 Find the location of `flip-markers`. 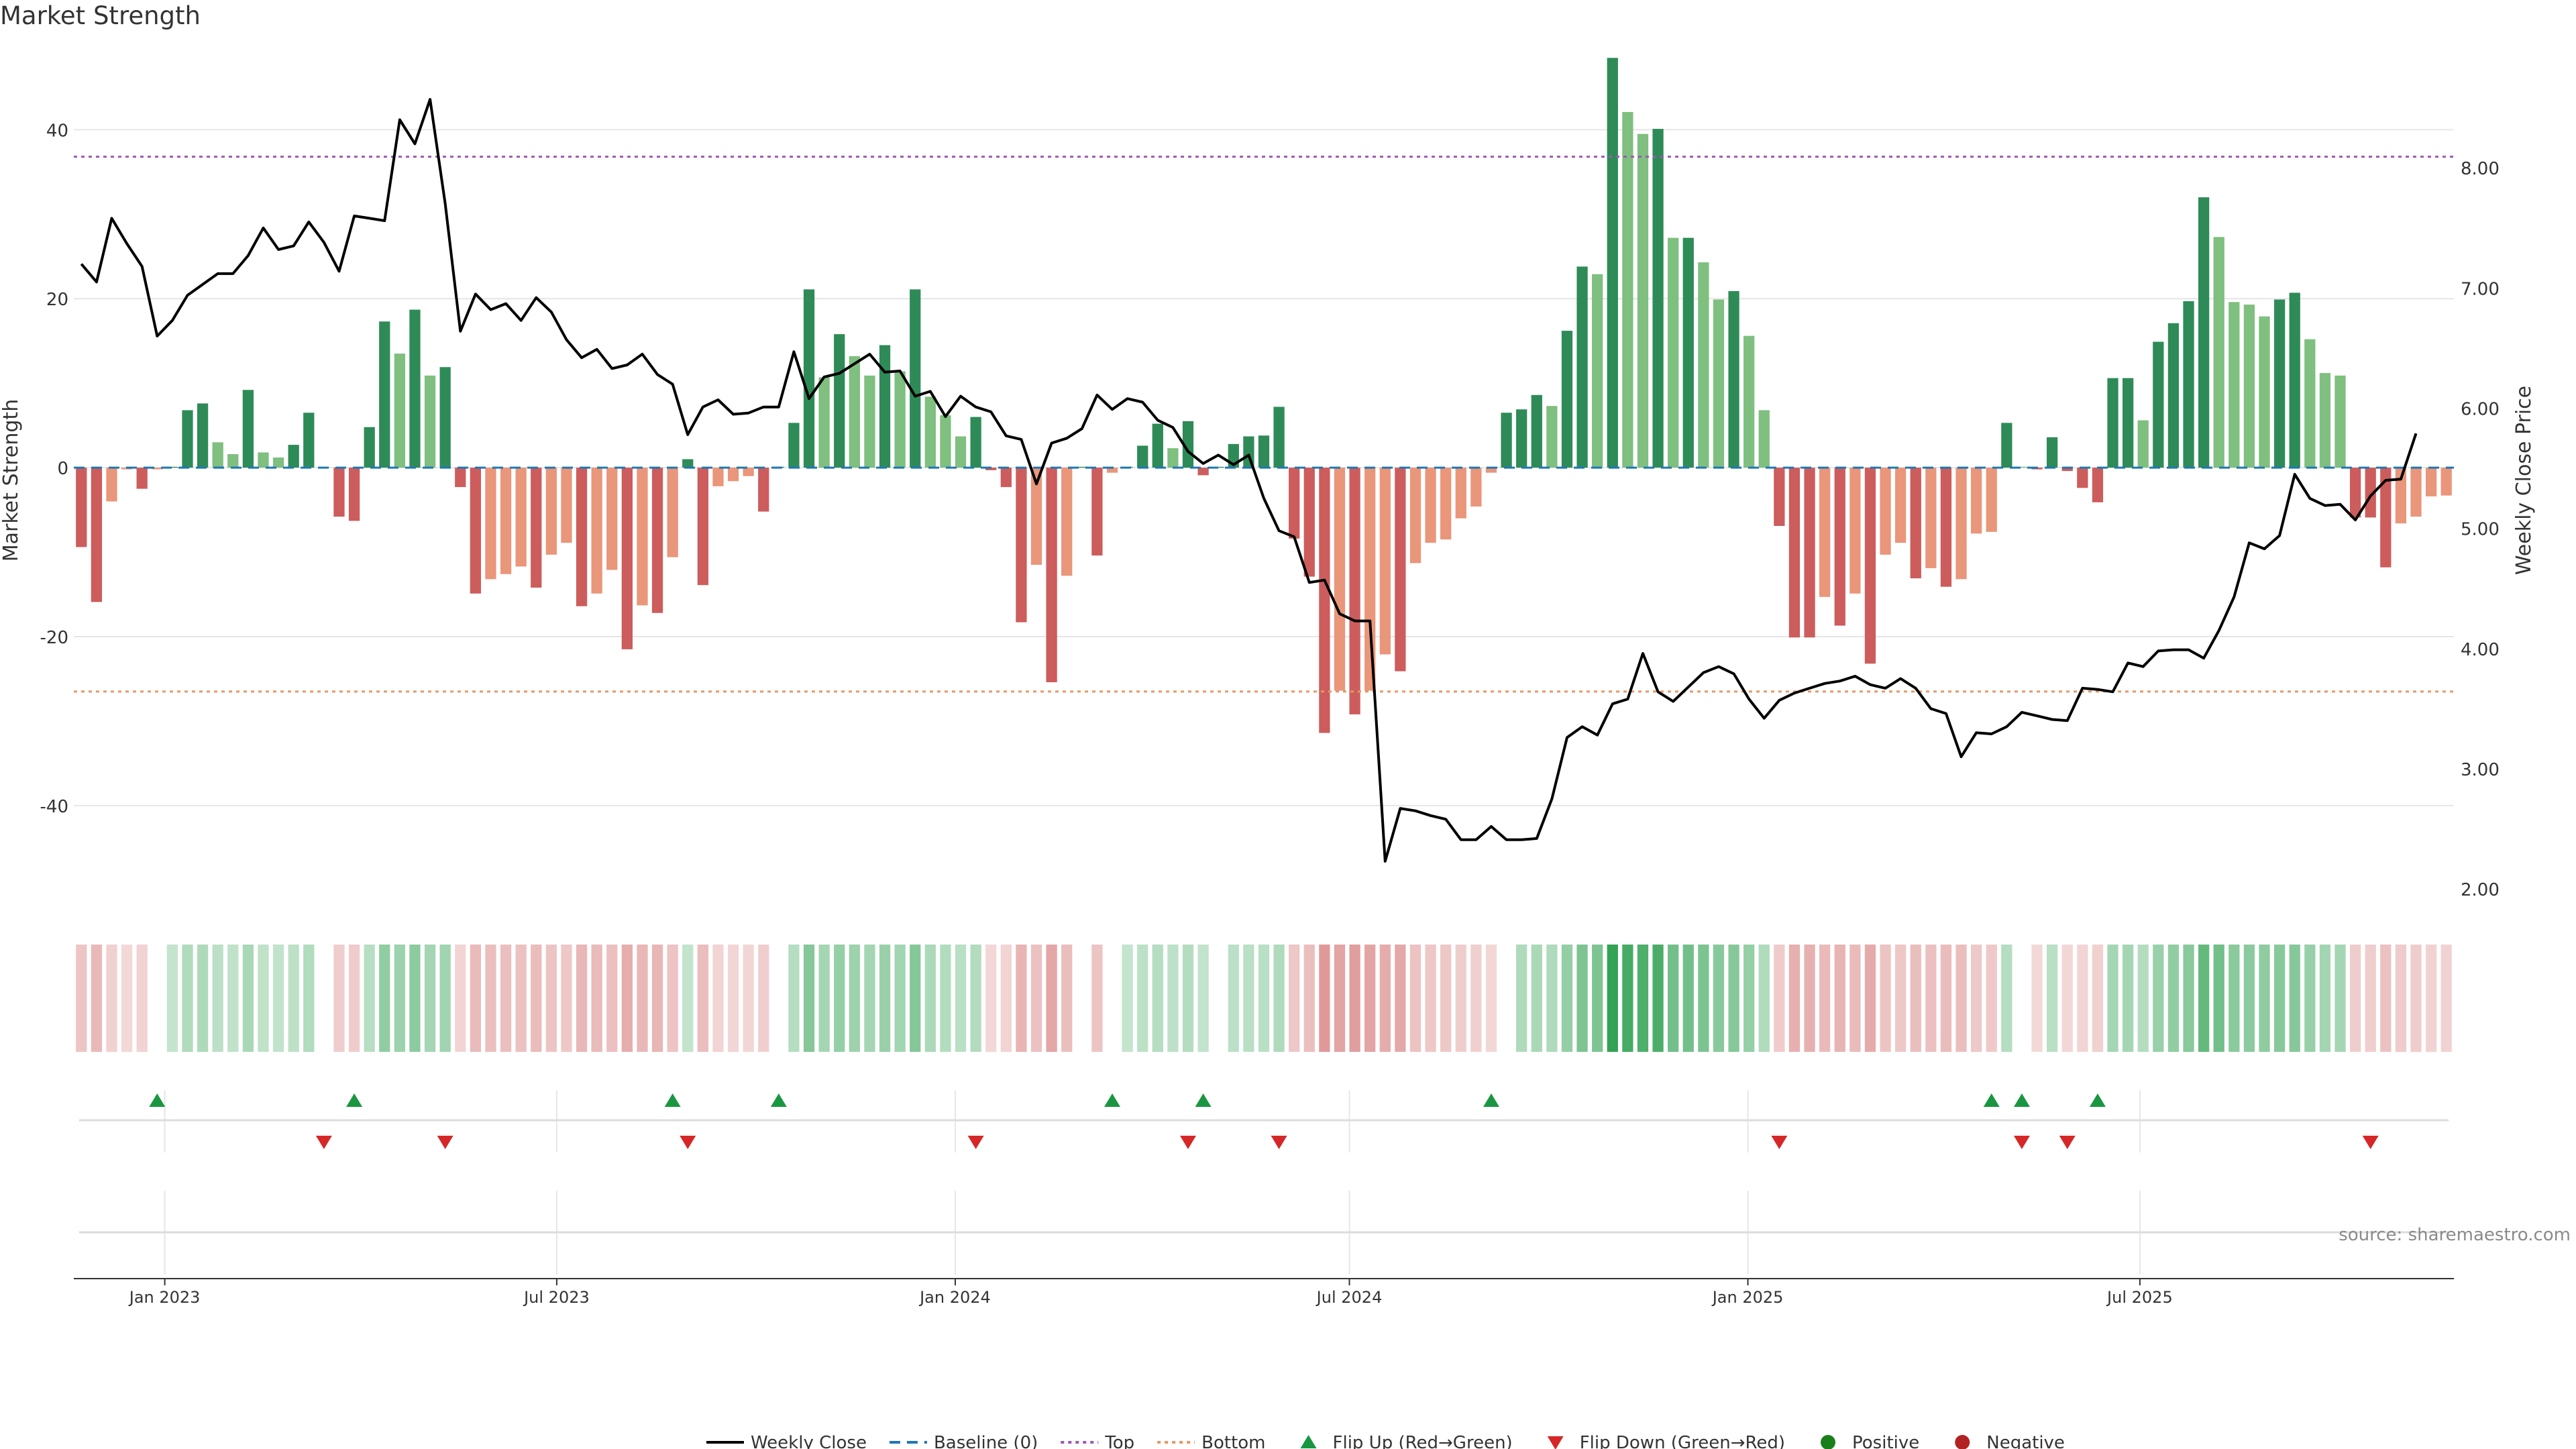

flip-markers is located at coordinates (1264, 1121).